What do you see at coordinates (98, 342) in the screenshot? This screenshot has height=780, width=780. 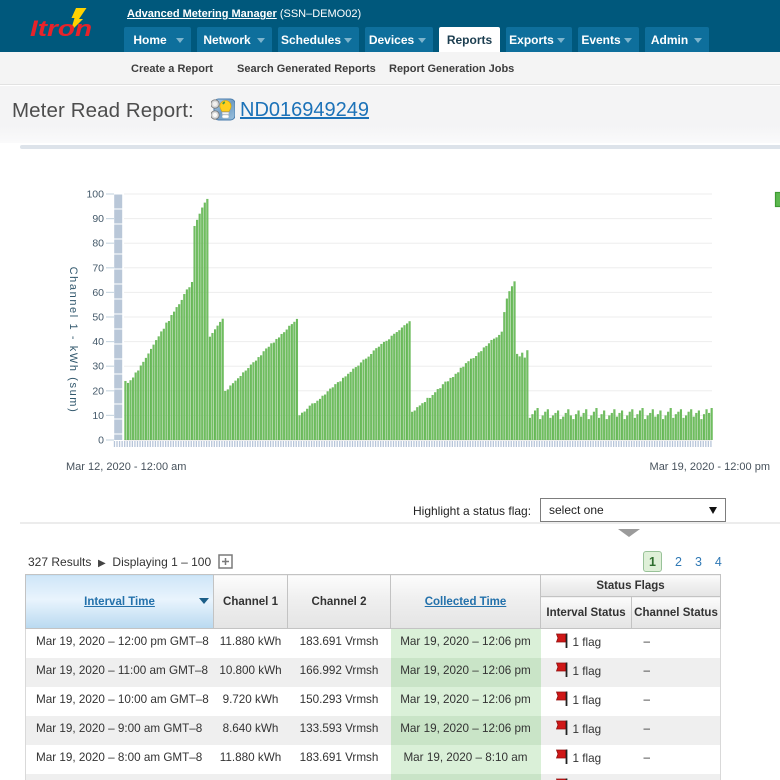 I see `svg-text: 40` at bounding box center [98, 342].